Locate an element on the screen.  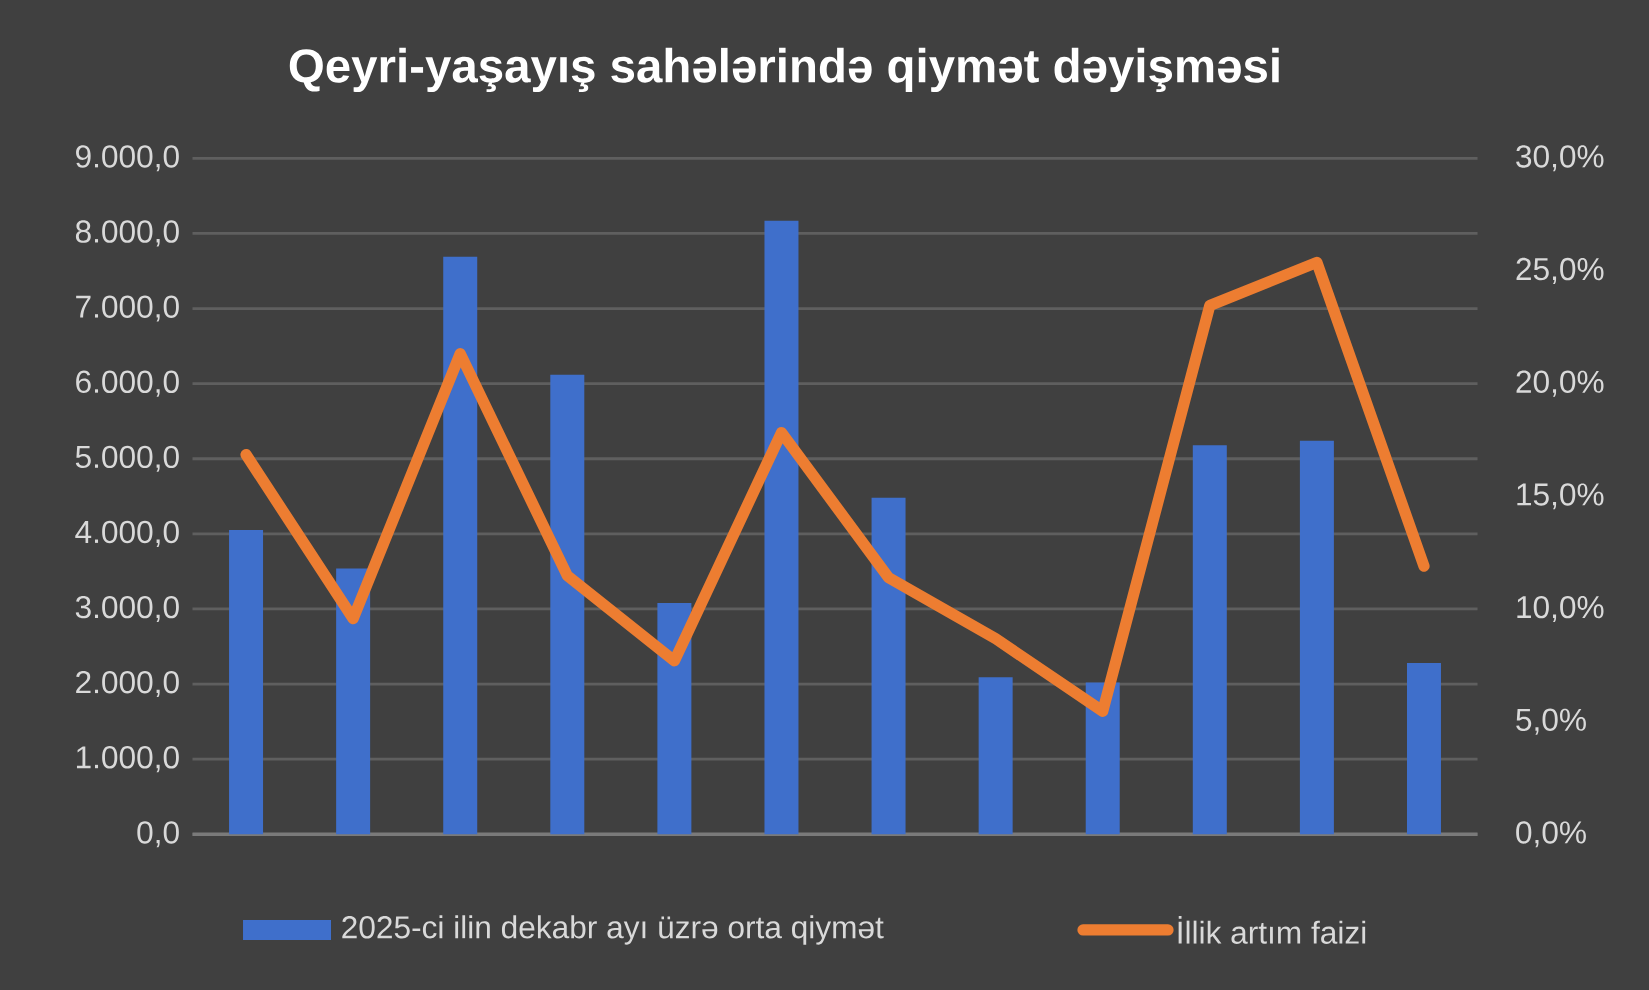
y-tick-label: 7.000,0 is located at coordinates (127, 308).